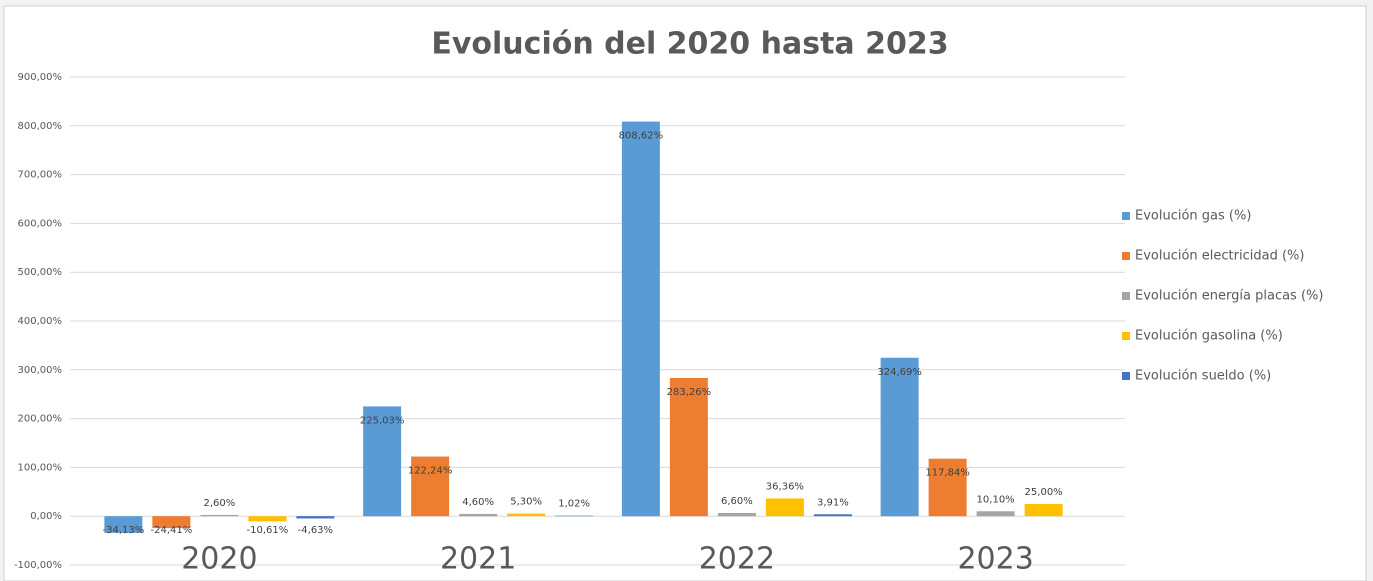  I want to click on data-label: 6,60%, so click(737, 501).